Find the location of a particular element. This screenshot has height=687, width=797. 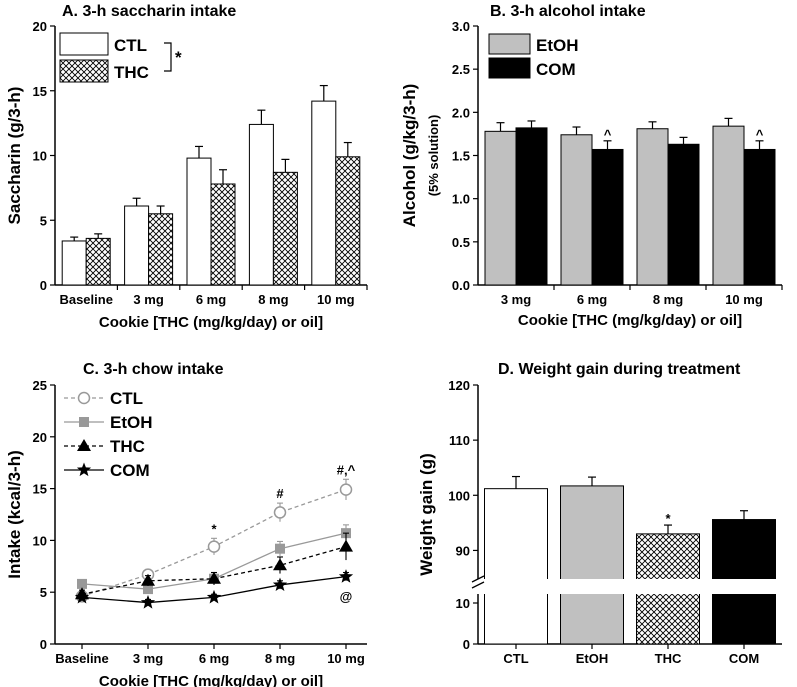

upper-y-tick-label: 120 is located at coordinates (459, 385).